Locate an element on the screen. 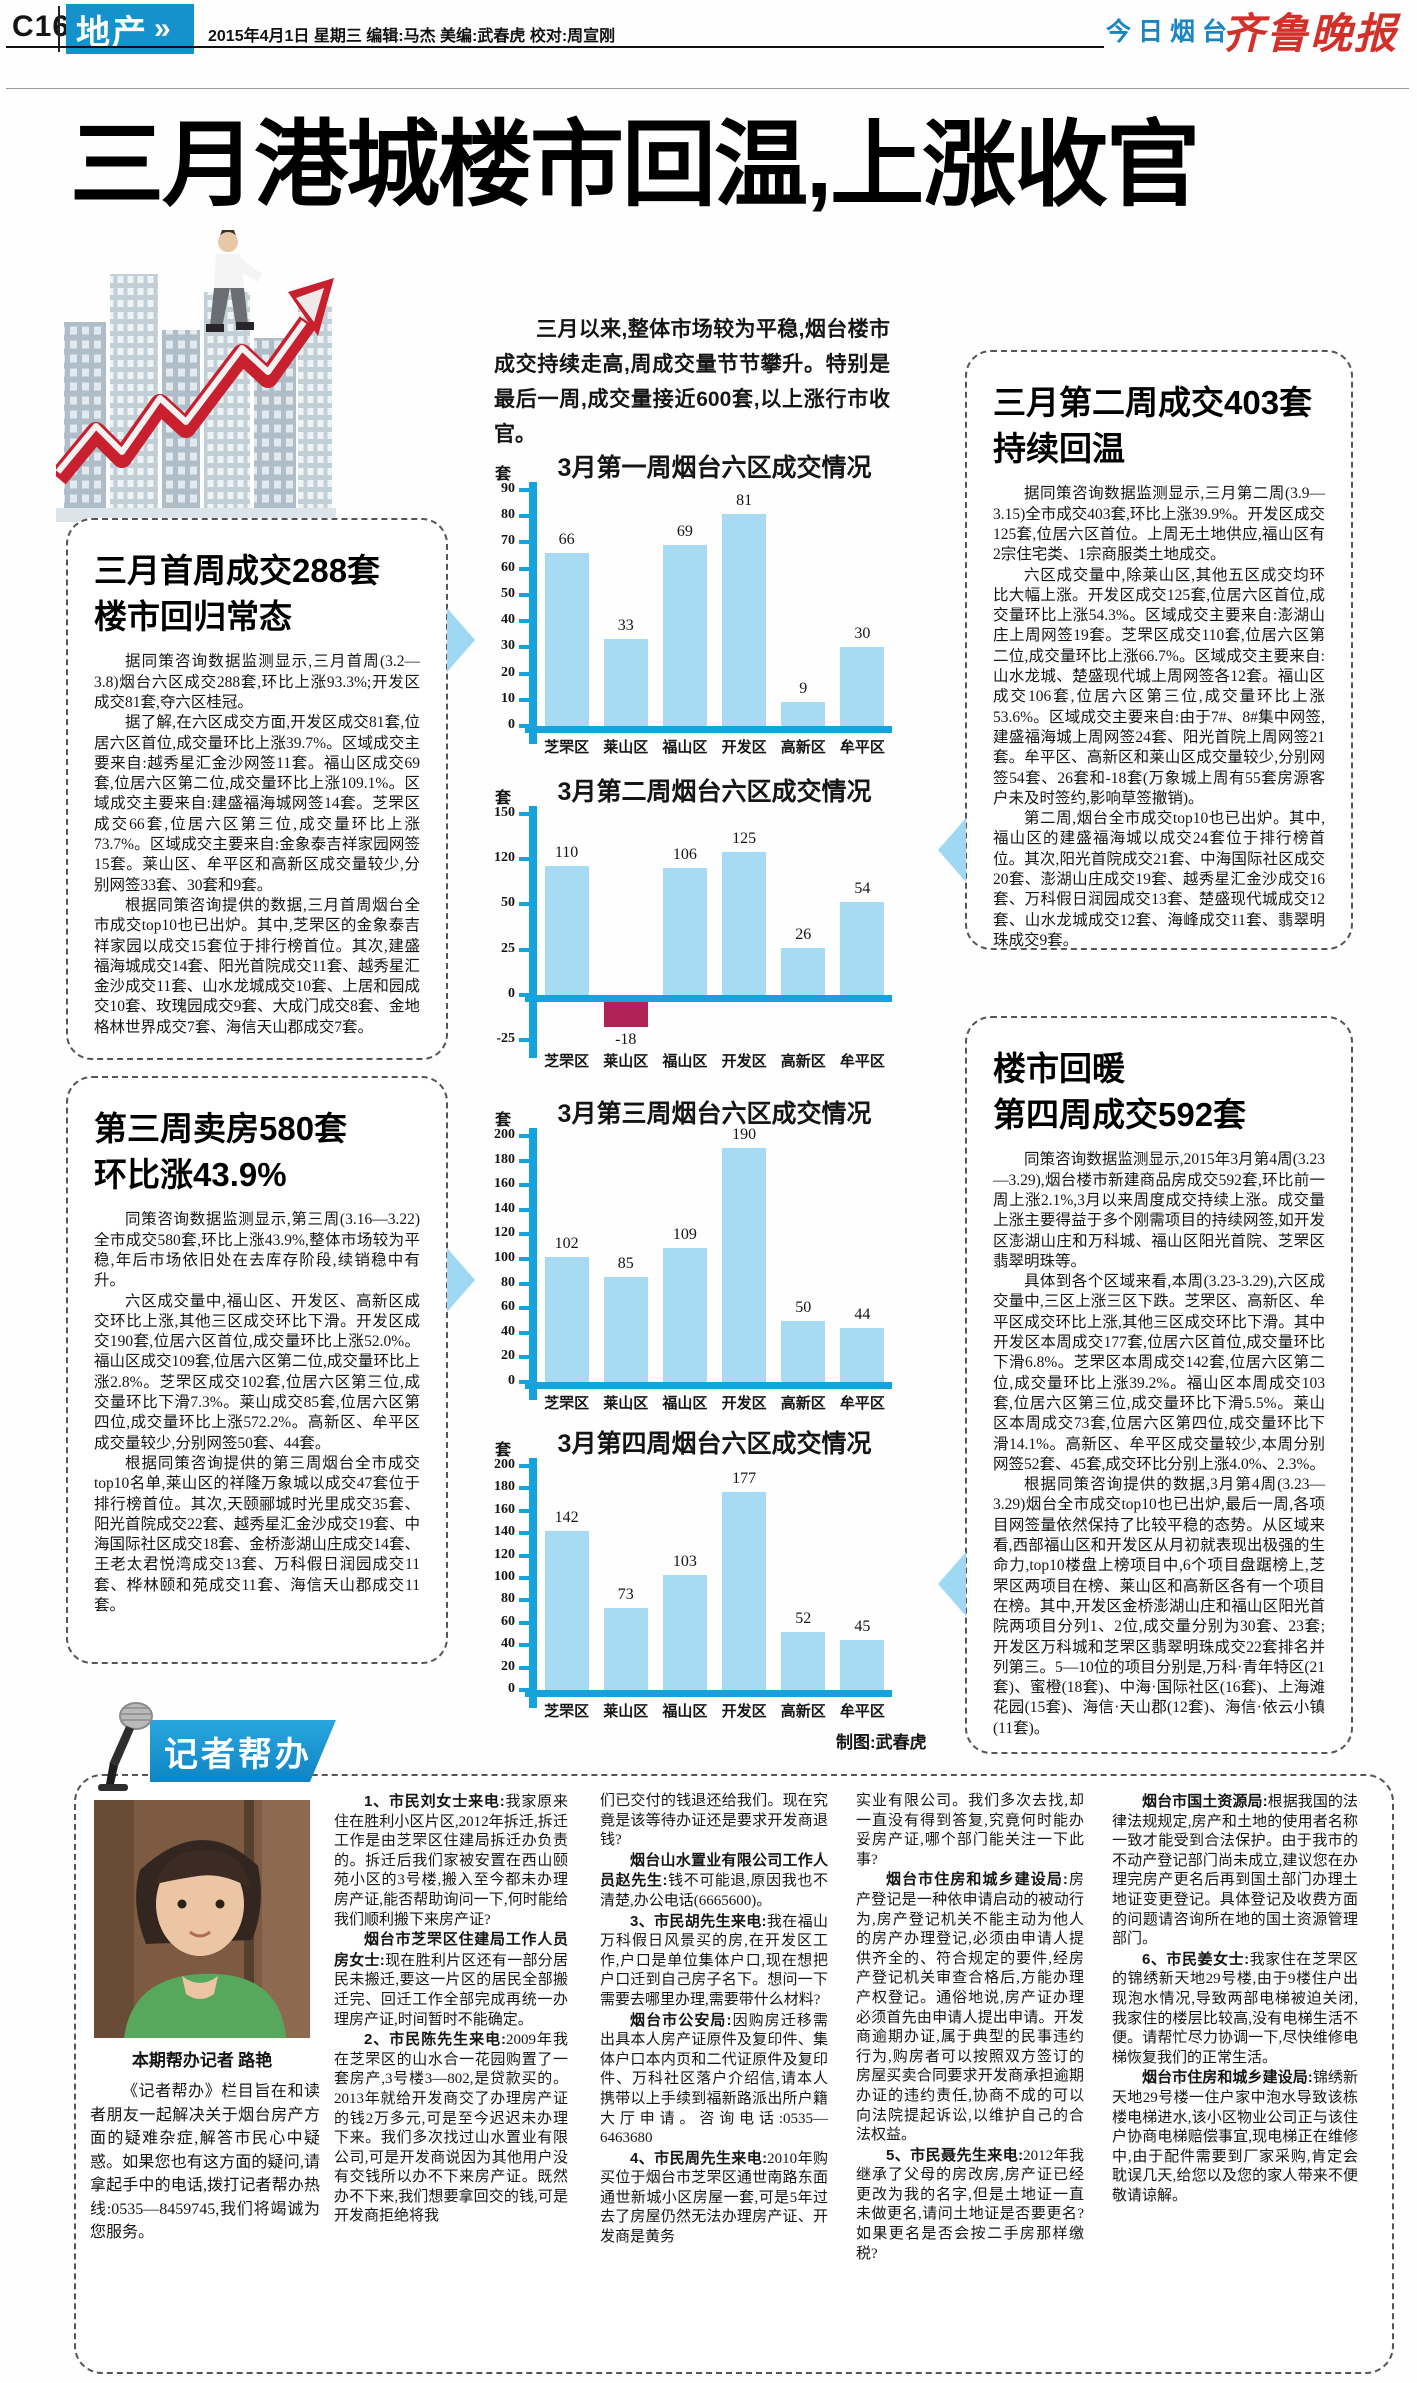 The width and height of the screenshot is (1417, 2383). y-tick-label: 160 is located at coordinates (504, 1184).